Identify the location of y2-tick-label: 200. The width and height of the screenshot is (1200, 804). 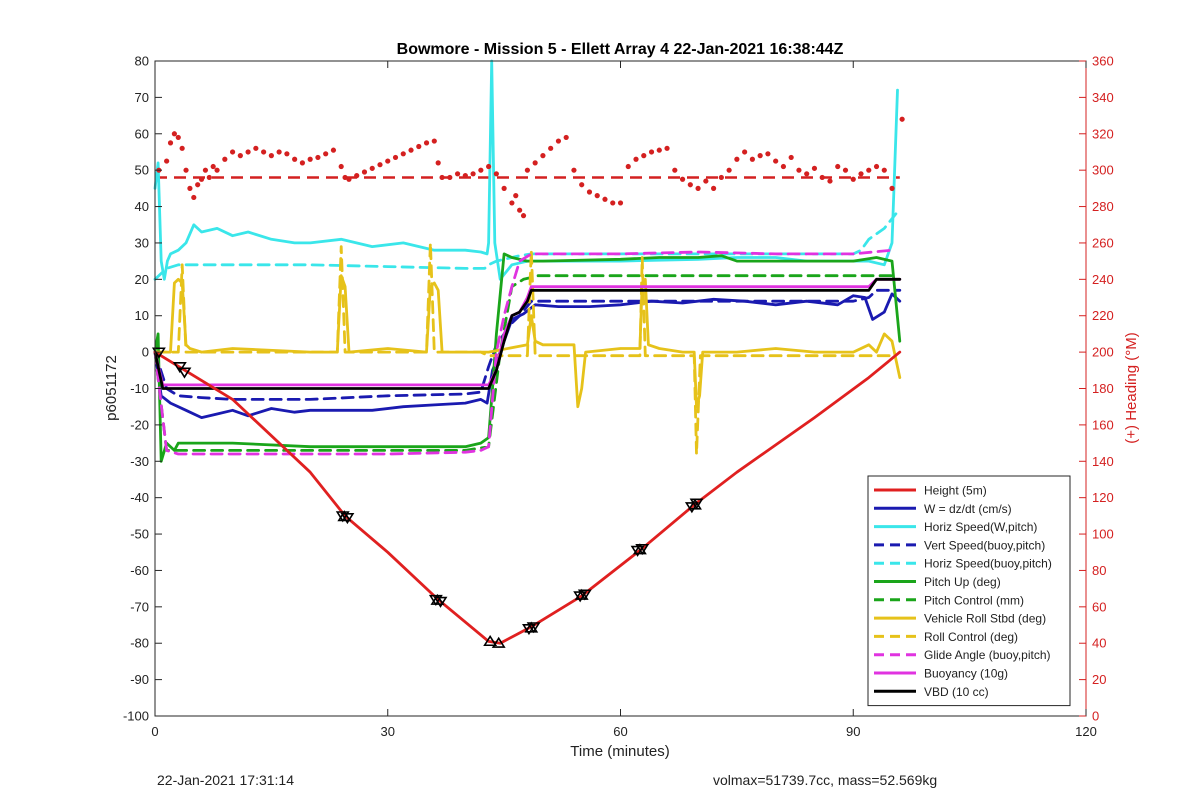
(1103, 352).